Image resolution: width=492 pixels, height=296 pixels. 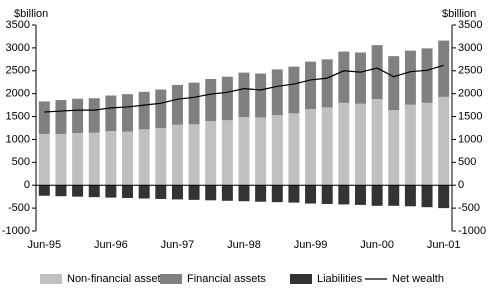 What do you see at coordinates (470, 116) in the screenshot?
I see `y2-tick-label: 1500` at bounding box center [470, 116].